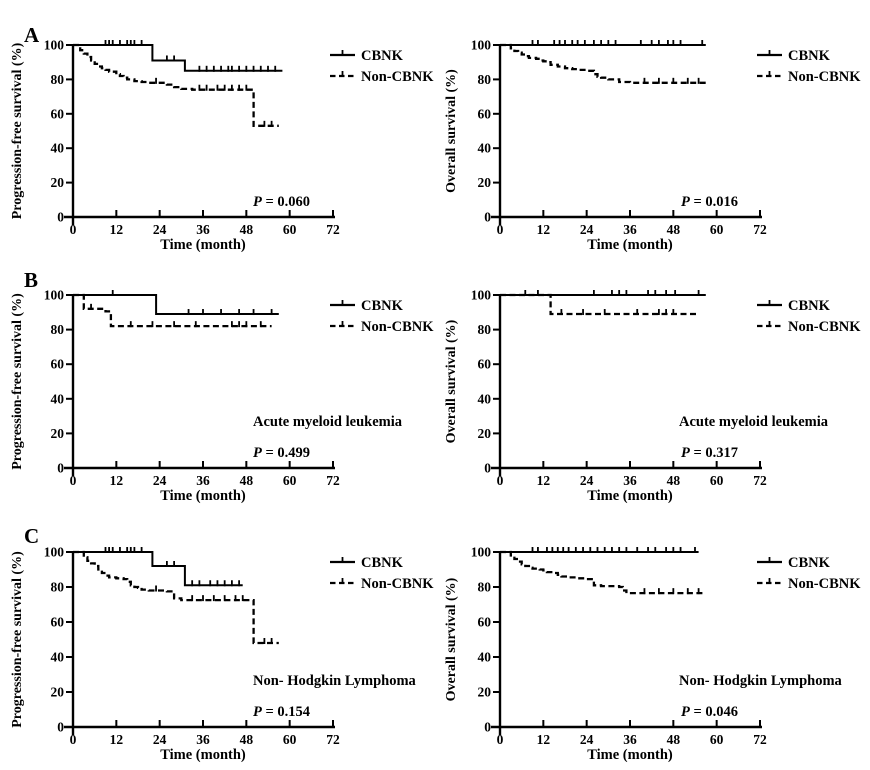  Describe the element at coordinates (328, 422) in the screenshot. I see `subgroup-annotation: Acute myeloid leukemia` at that location.